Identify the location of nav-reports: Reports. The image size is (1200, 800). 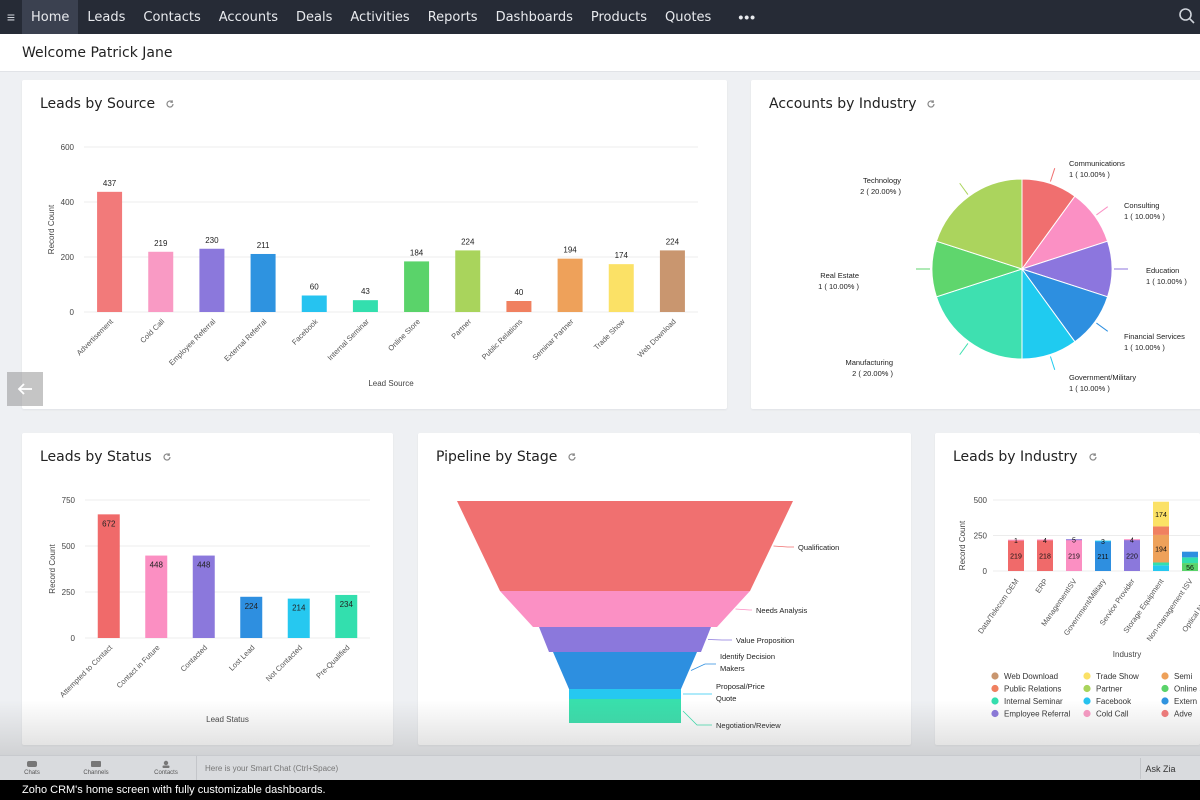
(452, 17).